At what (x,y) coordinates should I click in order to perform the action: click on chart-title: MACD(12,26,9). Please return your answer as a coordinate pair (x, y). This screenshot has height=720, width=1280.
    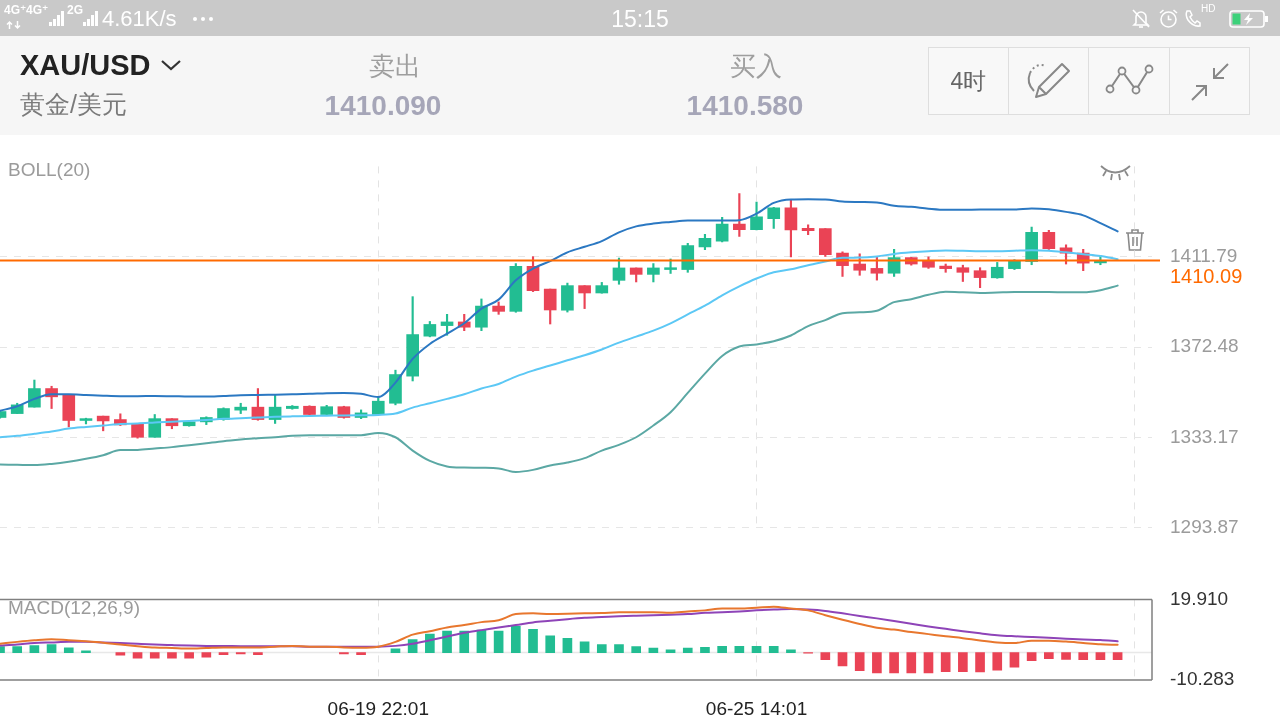
    Looking at the image, I should click on (74, 608).